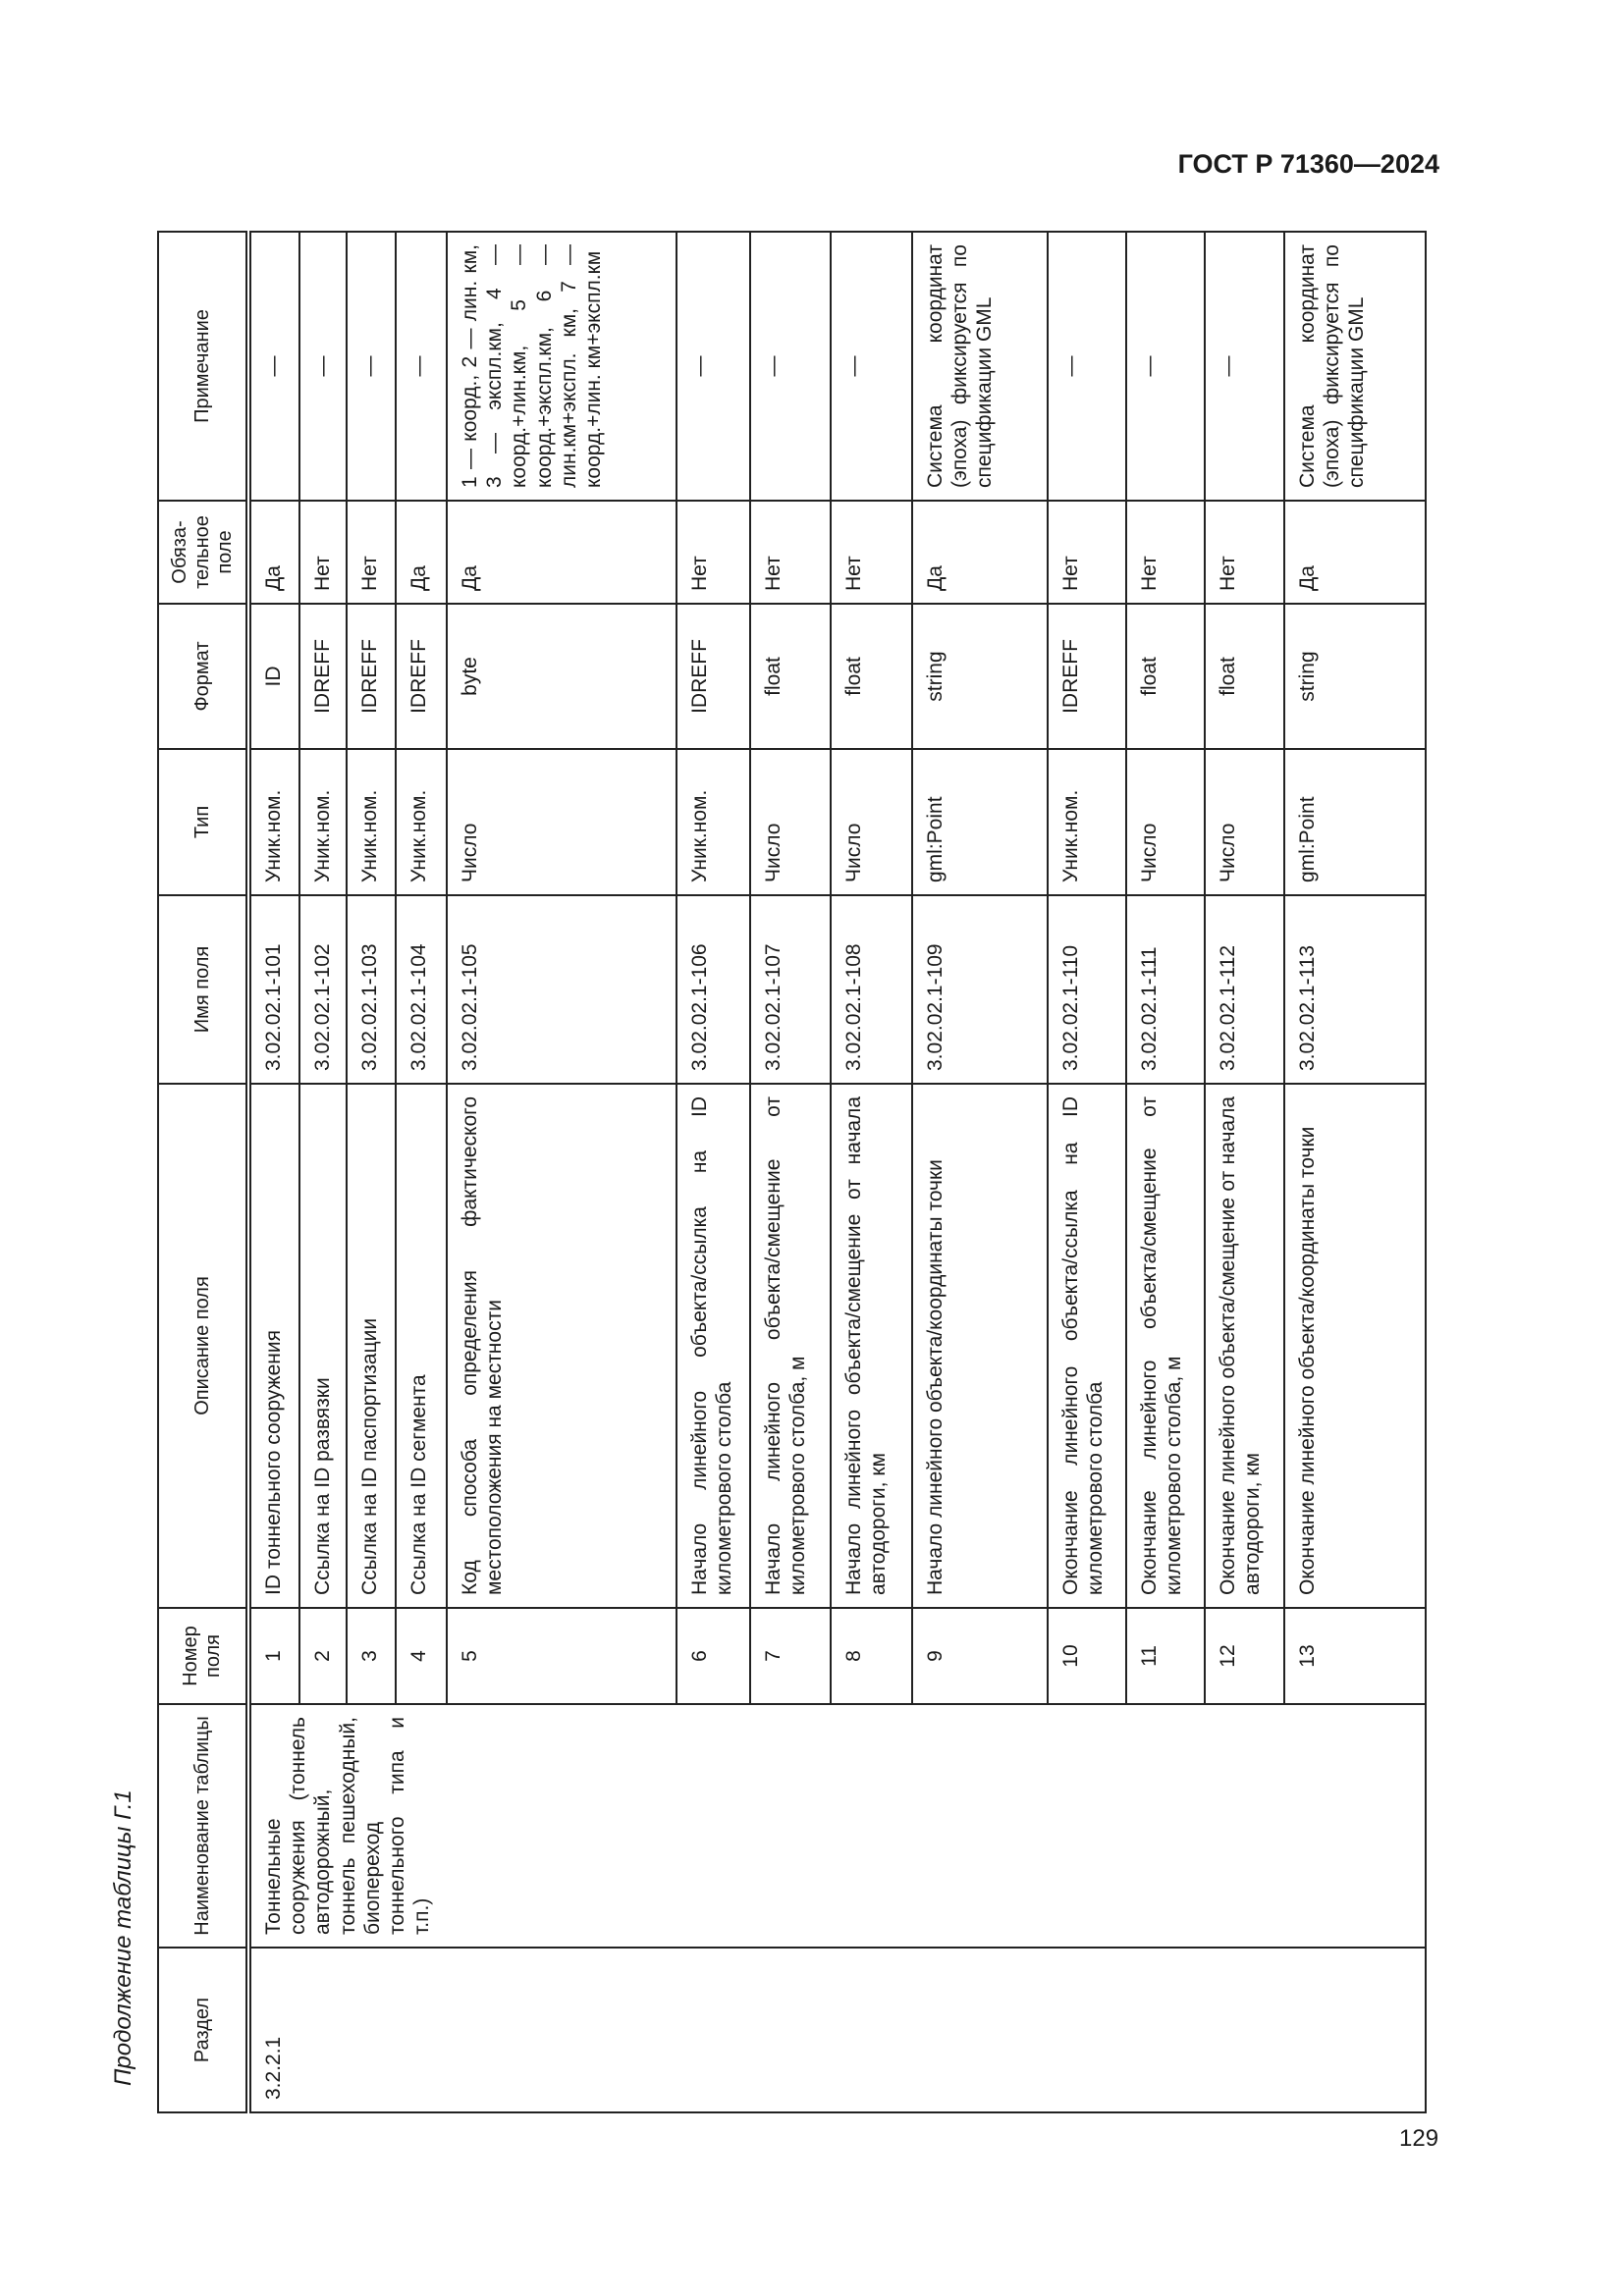  What do you see at coordinates (1308, 164) in the screenshot?
I see `document-code: ГОСТ Р 71360—2024` at bounding box center [1308, 164].